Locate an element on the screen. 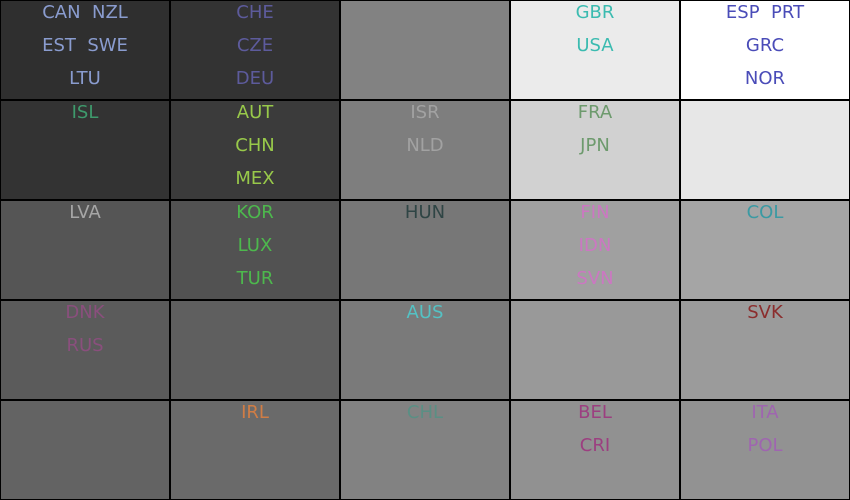  cell-label: IRL is located at coordinates (255, 412).